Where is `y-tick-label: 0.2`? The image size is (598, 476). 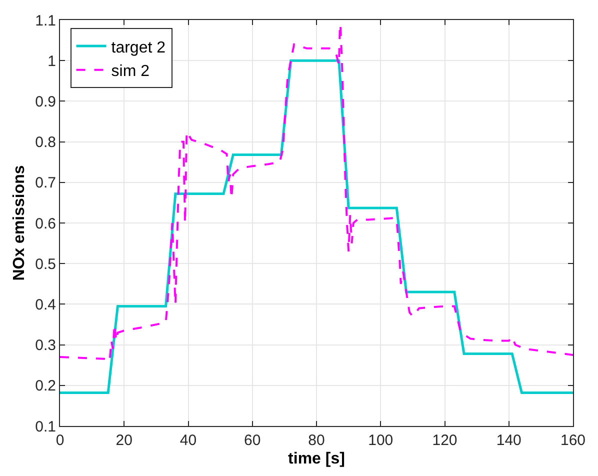
y-tick-label: 0.2 is located at coordinates (45, 386).